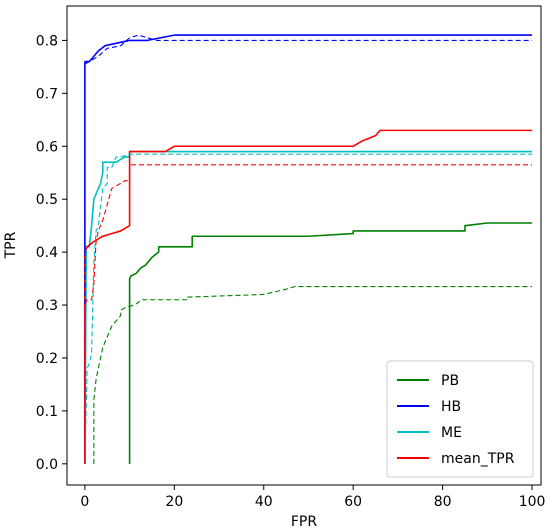  What do you see at coordinates (47, 94) in the screenshot?
I see `y-tick-label: 0.7` at bounding box center [47, 94].